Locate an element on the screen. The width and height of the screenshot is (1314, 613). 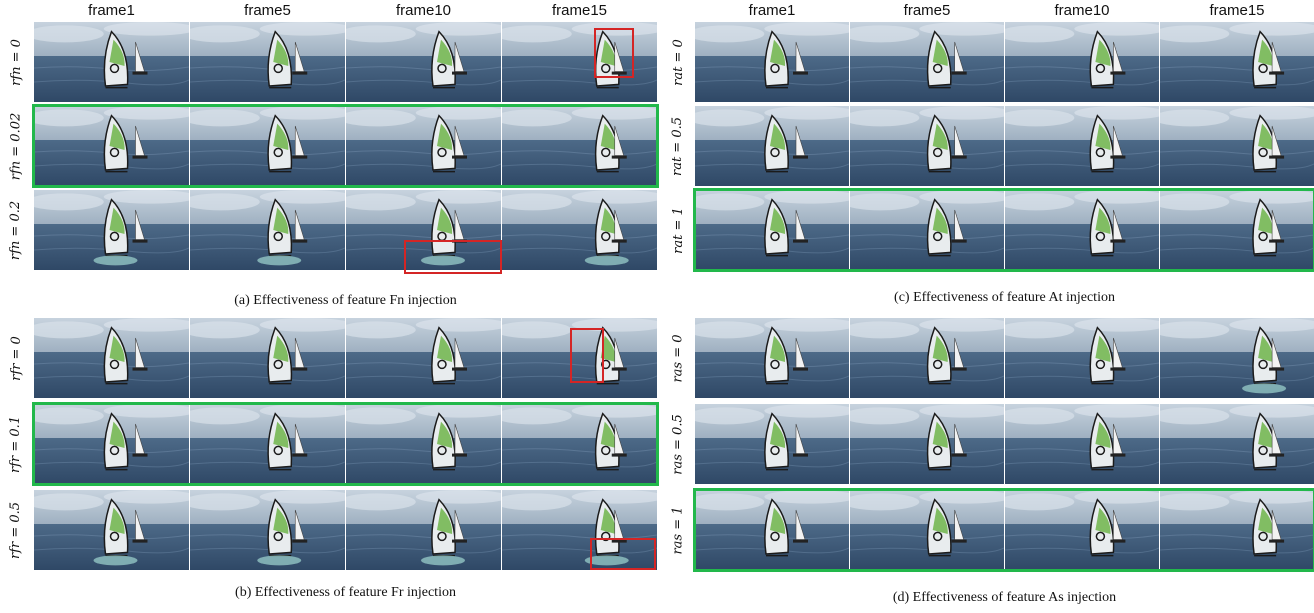
row-label-text: rfr = 0.1 is located at coordinates (16, 444).